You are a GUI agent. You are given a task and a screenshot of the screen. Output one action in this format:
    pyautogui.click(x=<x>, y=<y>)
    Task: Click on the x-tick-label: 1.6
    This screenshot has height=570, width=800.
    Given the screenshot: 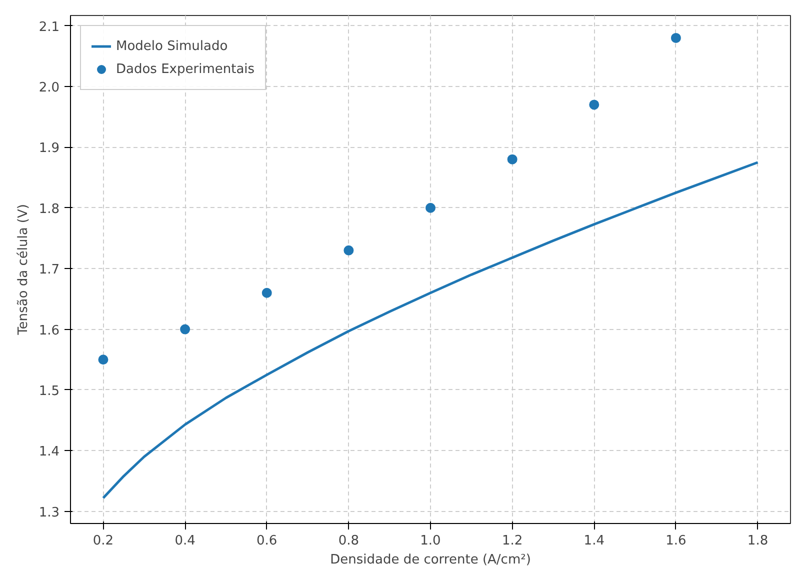 What is the action you would take?
    pyautogui.click(x=676, y=541)
    